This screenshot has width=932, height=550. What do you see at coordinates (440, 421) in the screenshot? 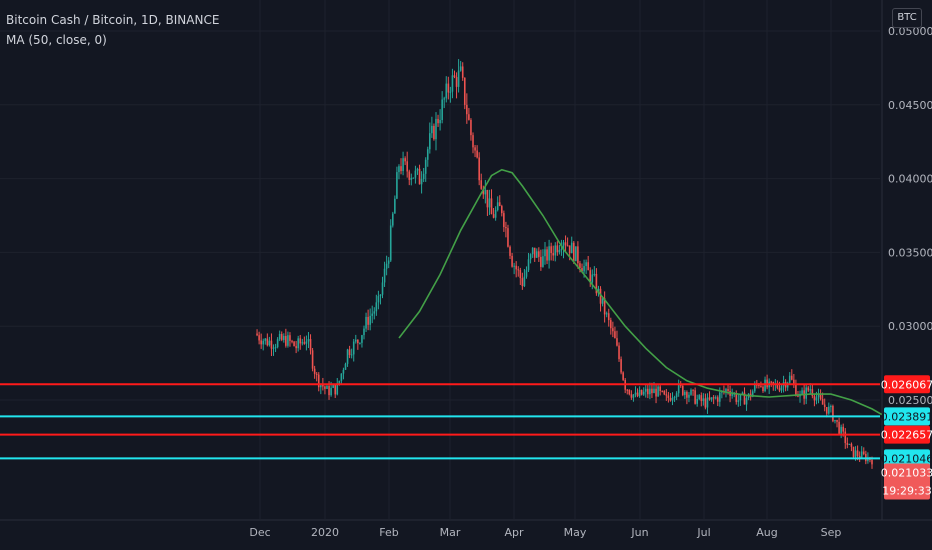
I see `horizontal-levels` at bounding box center [440, 421].